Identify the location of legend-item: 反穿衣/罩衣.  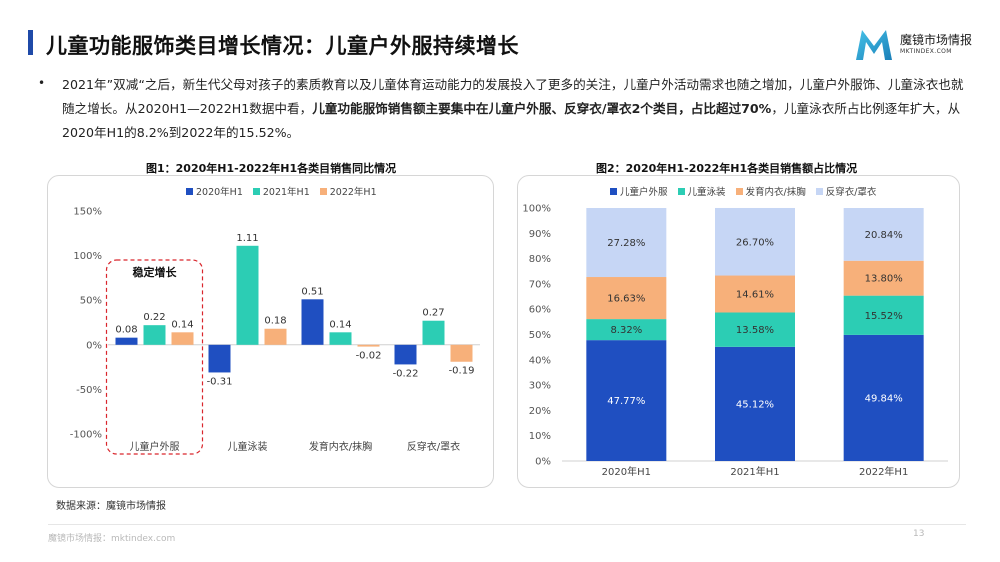
(846, 191).